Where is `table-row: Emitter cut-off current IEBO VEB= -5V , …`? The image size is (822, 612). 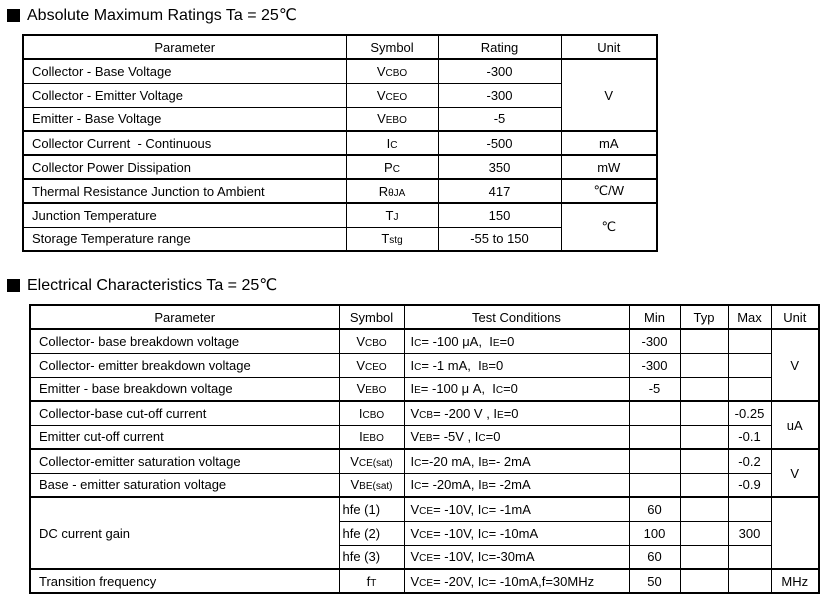 table-row: Emitter cut-off current IEBO VEB= -5V , … is located at coordinates (424, 437).